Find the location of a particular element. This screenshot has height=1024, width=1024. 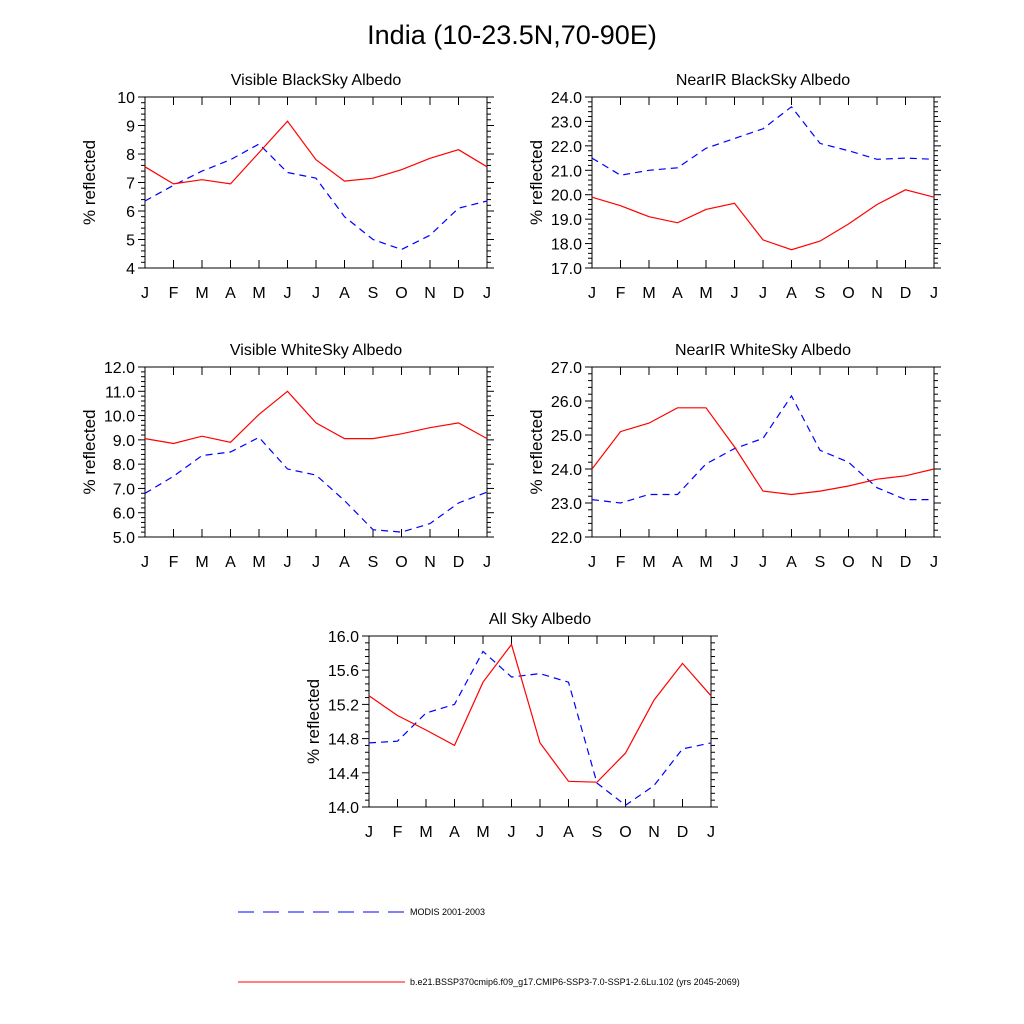

y-tick-label: 5 is located at coordinates (130, 241).